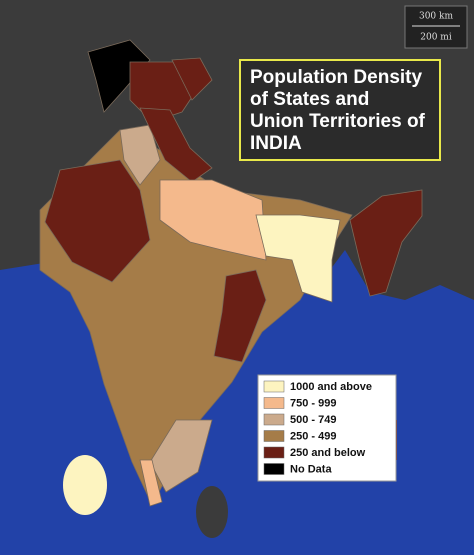  I want to click on legend-label: 250 and below, so click(328, 453).